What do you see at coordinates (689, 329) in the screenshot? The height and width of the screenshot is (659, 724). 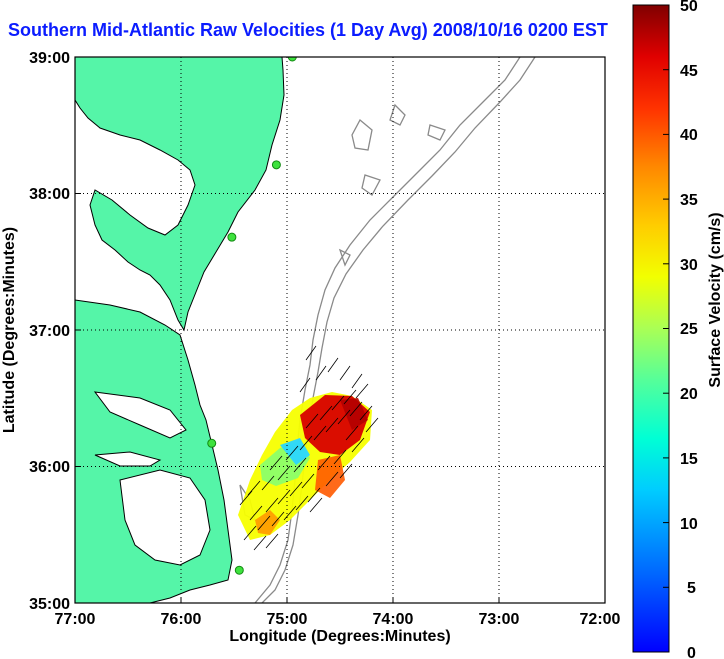 I see `colorbar-tick-label: 25` at bounding box center [689, 329].